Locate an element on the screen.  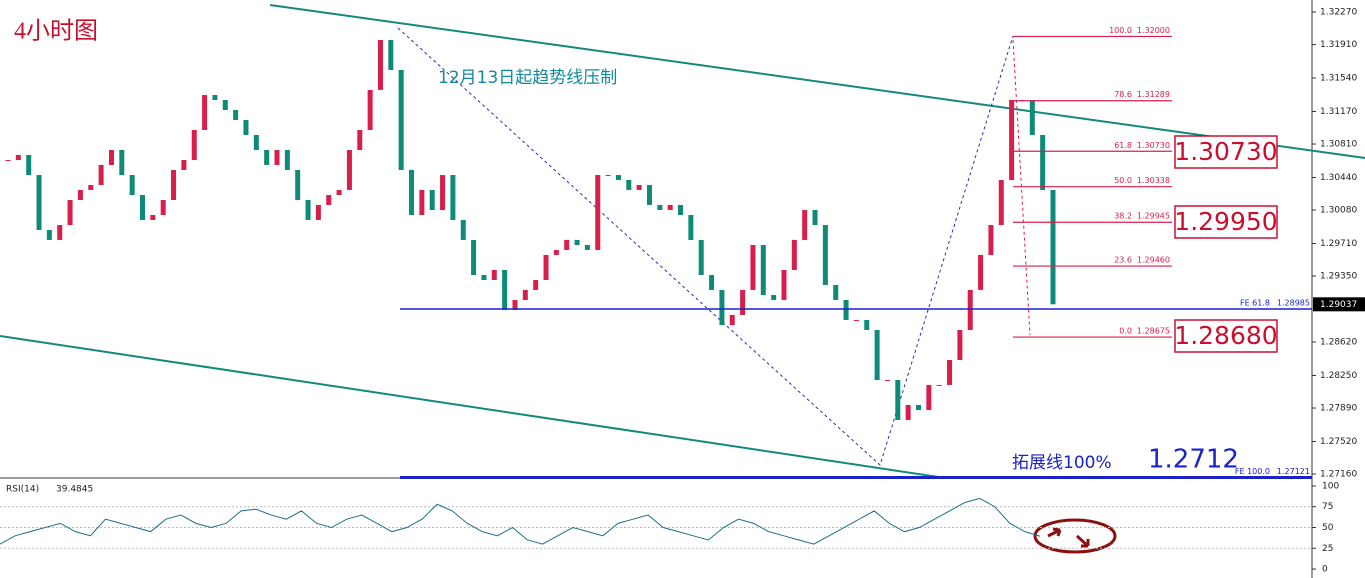
y-tick-label: 1.31540 is located at coordinates (1338, 79).